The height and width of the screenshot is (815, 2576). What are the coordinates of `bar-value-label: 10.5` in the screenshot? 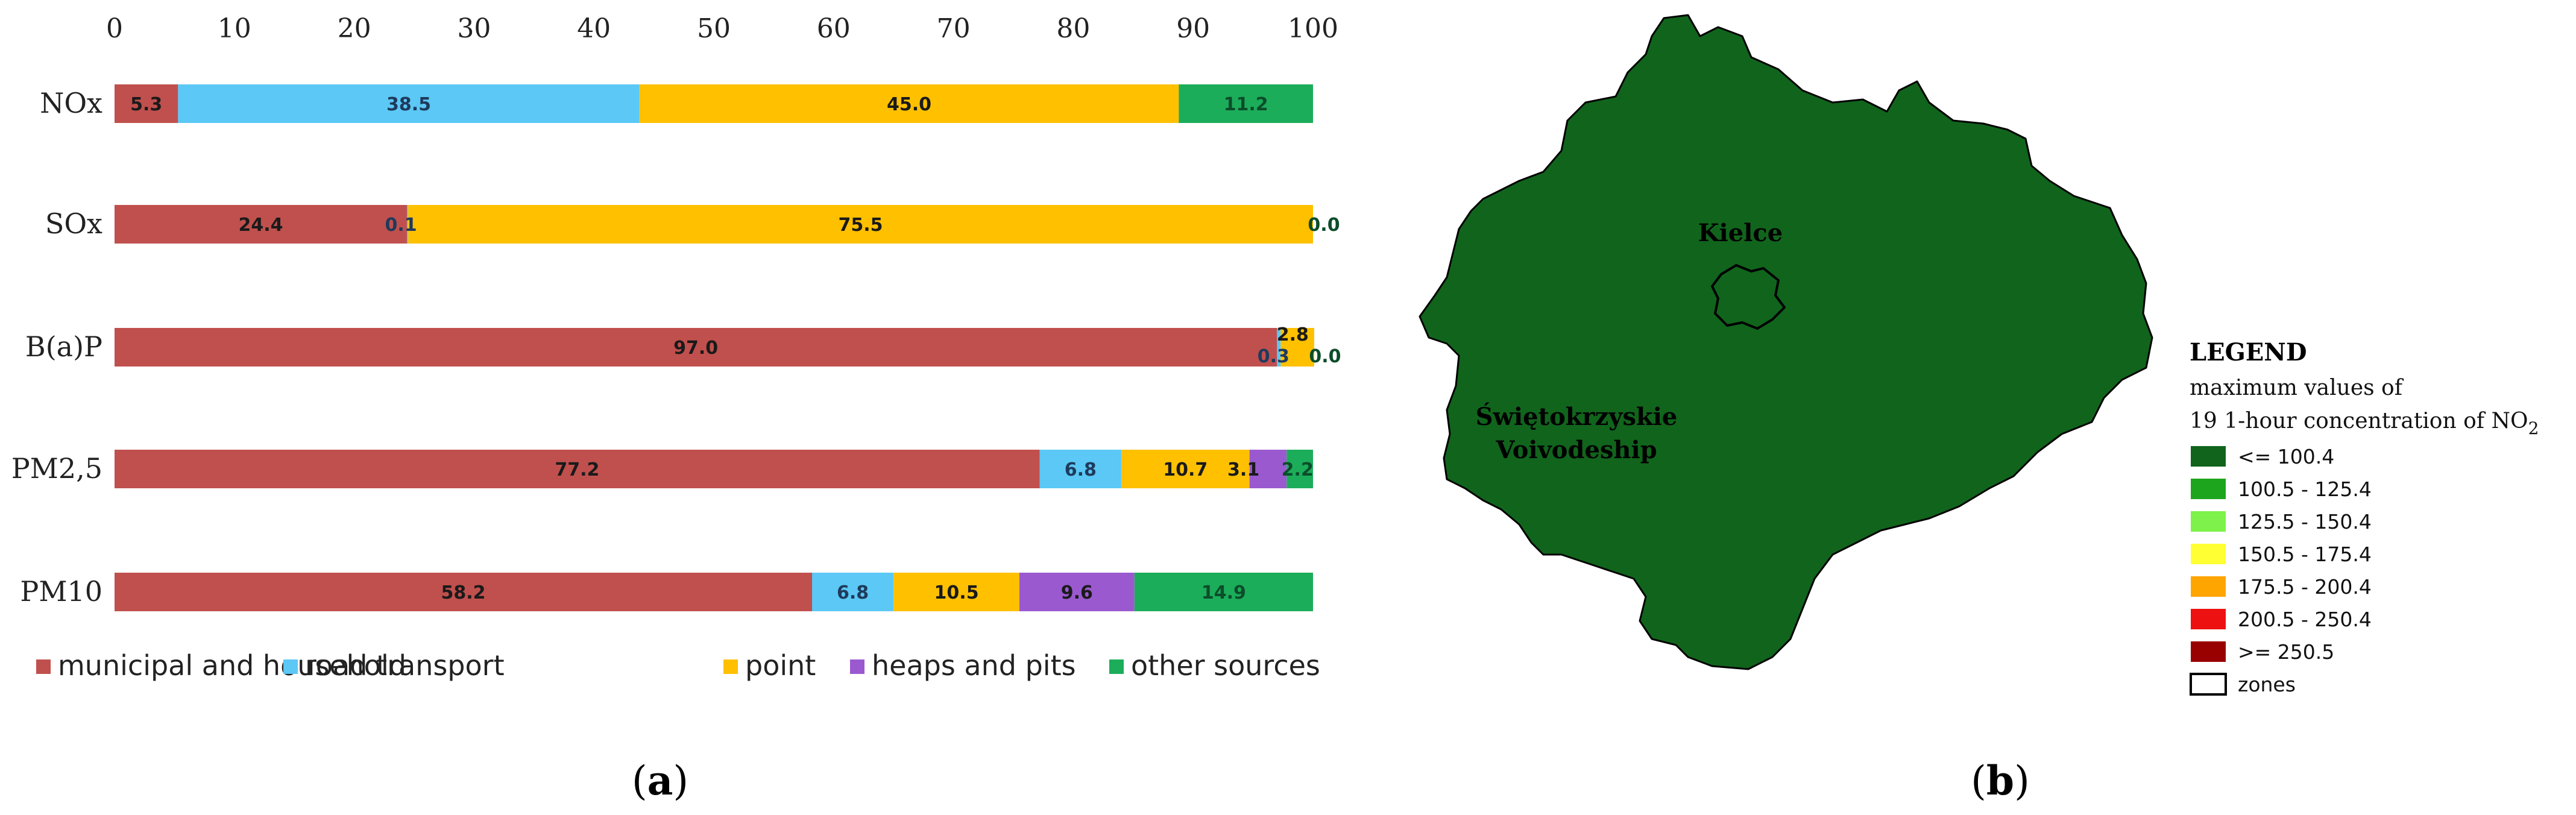 It's located at (956, 592).